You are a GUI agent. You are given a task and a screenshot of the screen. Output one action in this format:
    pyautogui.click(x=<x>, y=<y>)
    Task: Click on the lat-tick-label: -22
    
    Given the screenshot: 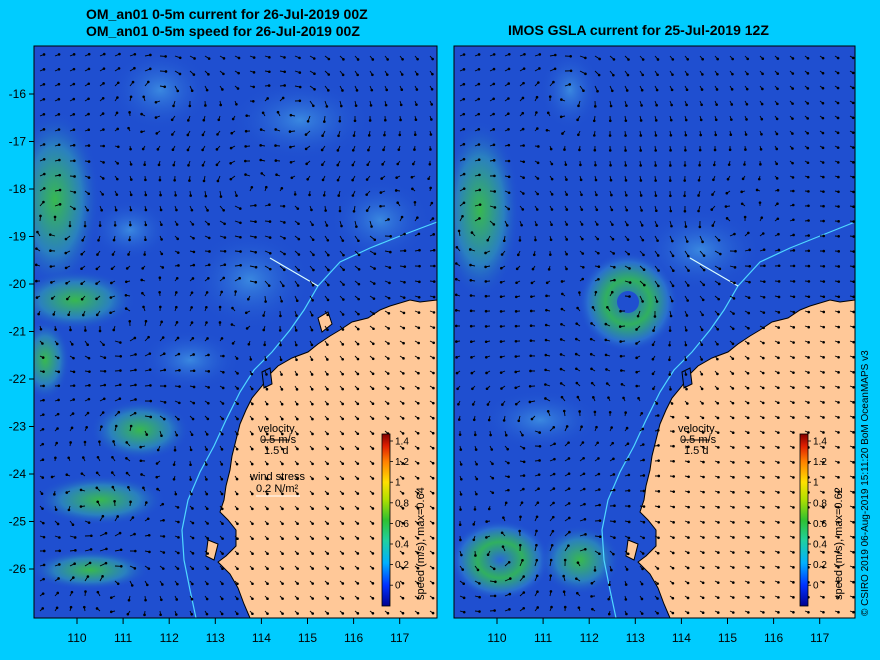 What is the action you would take?
    pyautogui.click(x=18, y=379)
    